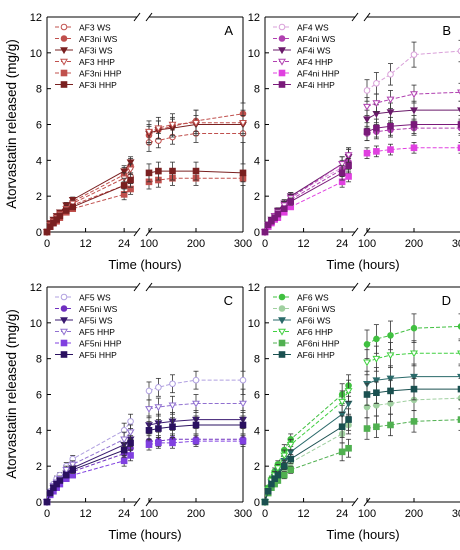  I want to click on y-axis-label-bottom: Atorvastatin released (mg/g), so click(11, 394).